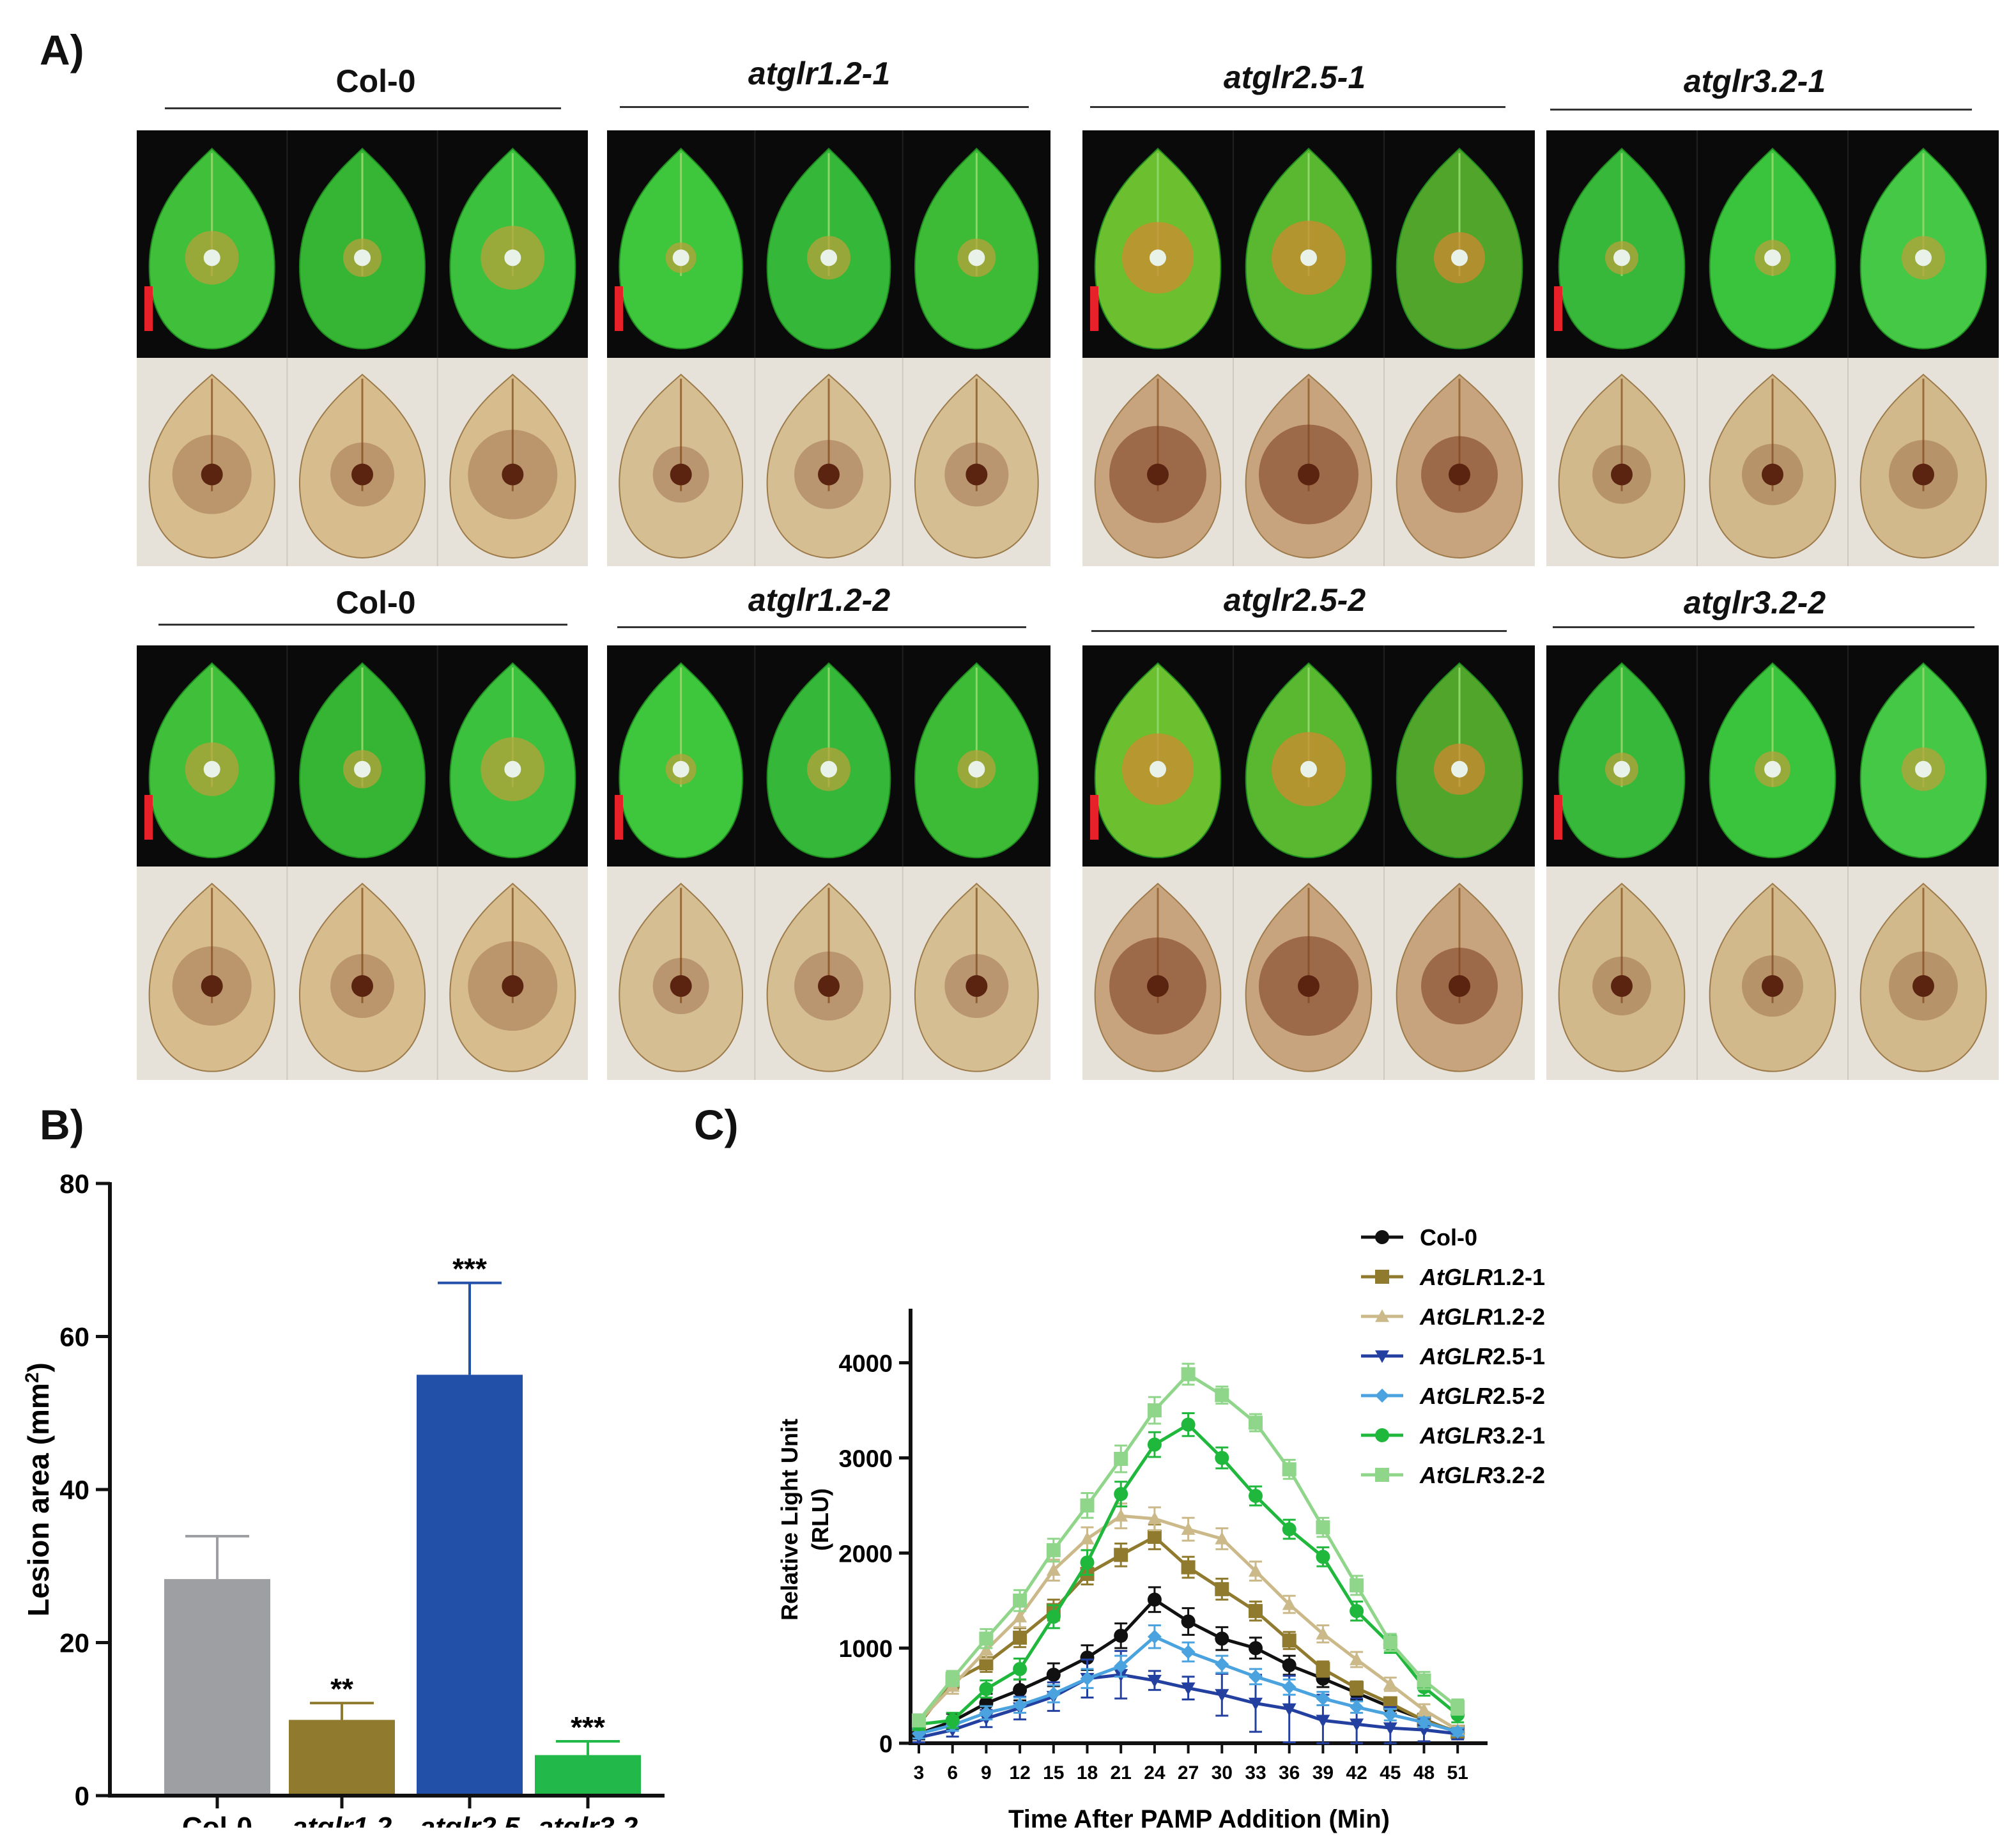 The image size is (2016, 1841). I want to click on series-AtGLR2.5-2, so click(1188, 1683).